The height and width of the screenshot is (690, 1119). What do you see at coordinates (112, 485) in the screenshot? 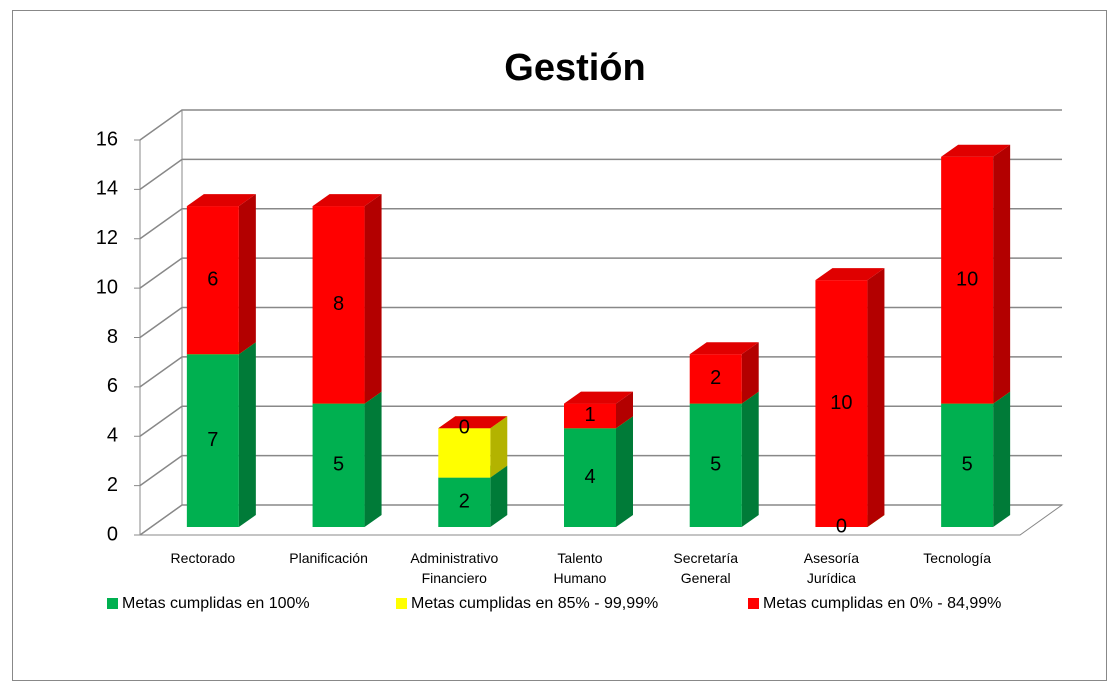
I see `y-tick-label: 2` at bounding box center [112, 485].